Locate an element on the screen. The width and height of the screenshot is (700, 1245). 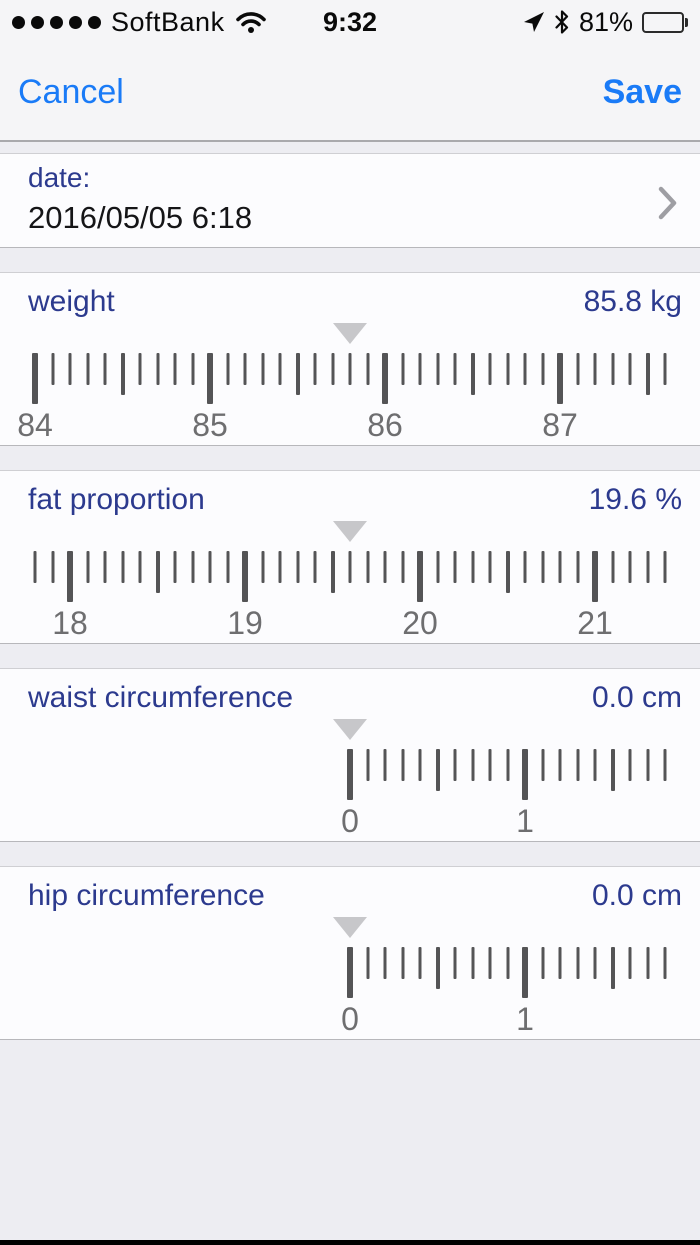
measure-value: 19.6 % is located at coordinates (635, 499).